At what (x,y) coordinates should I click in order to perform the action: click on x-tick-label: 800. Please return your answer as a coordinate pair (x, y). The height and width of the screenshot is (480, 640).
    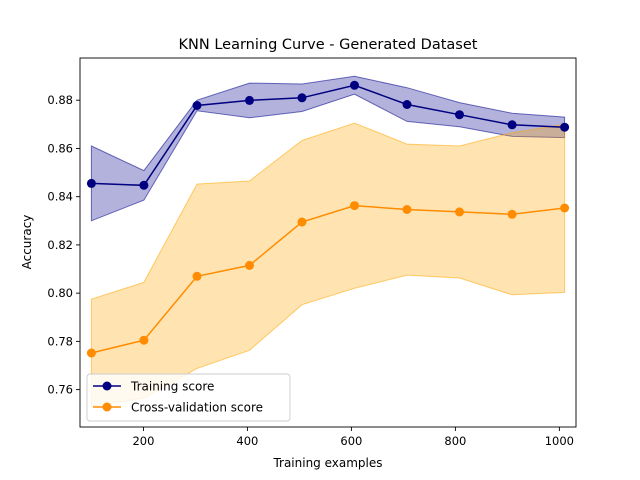
    Looking at the image, I should click on (455, 441).